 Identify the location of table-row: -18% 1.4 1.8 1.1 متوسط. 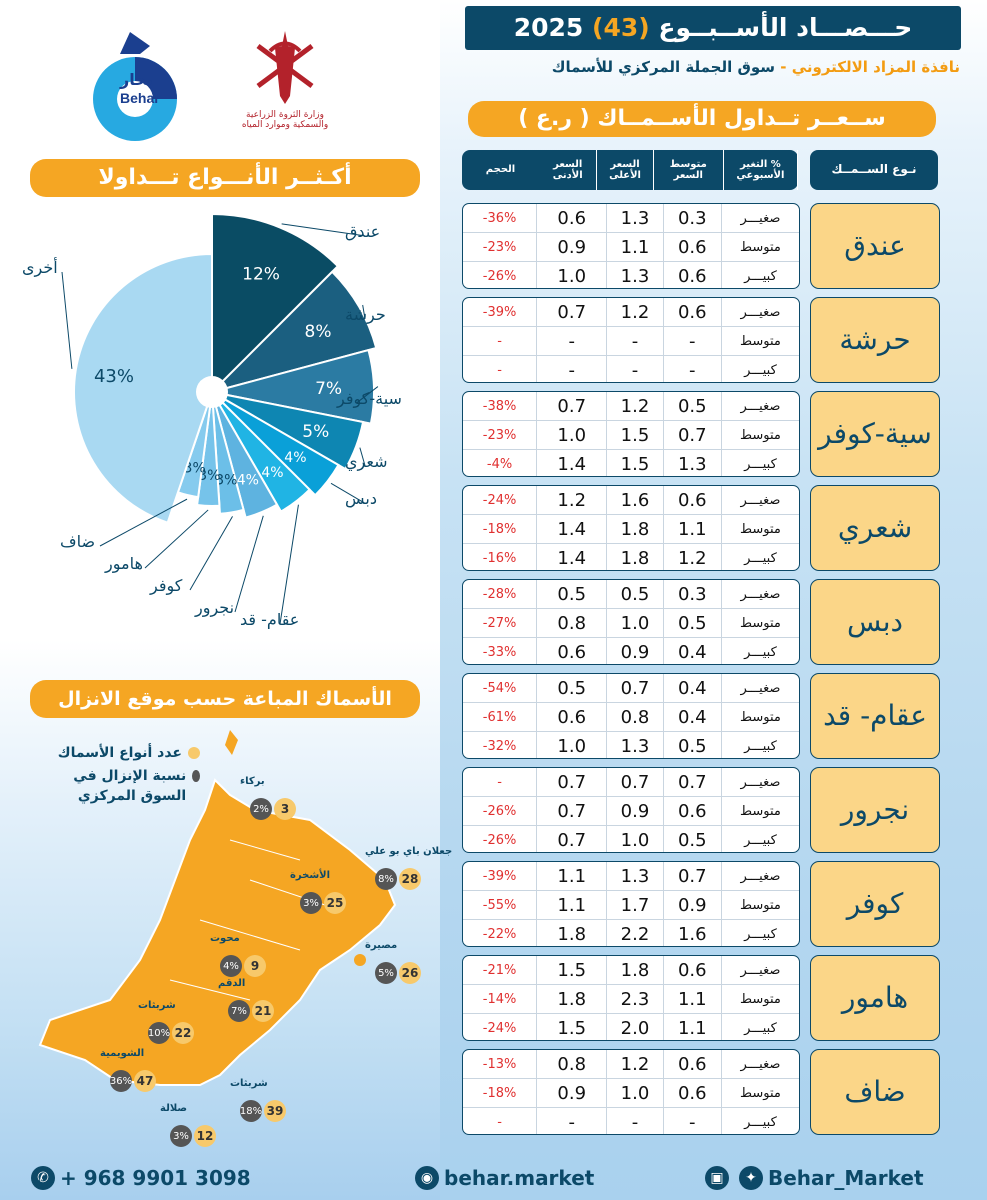
(631, 528).